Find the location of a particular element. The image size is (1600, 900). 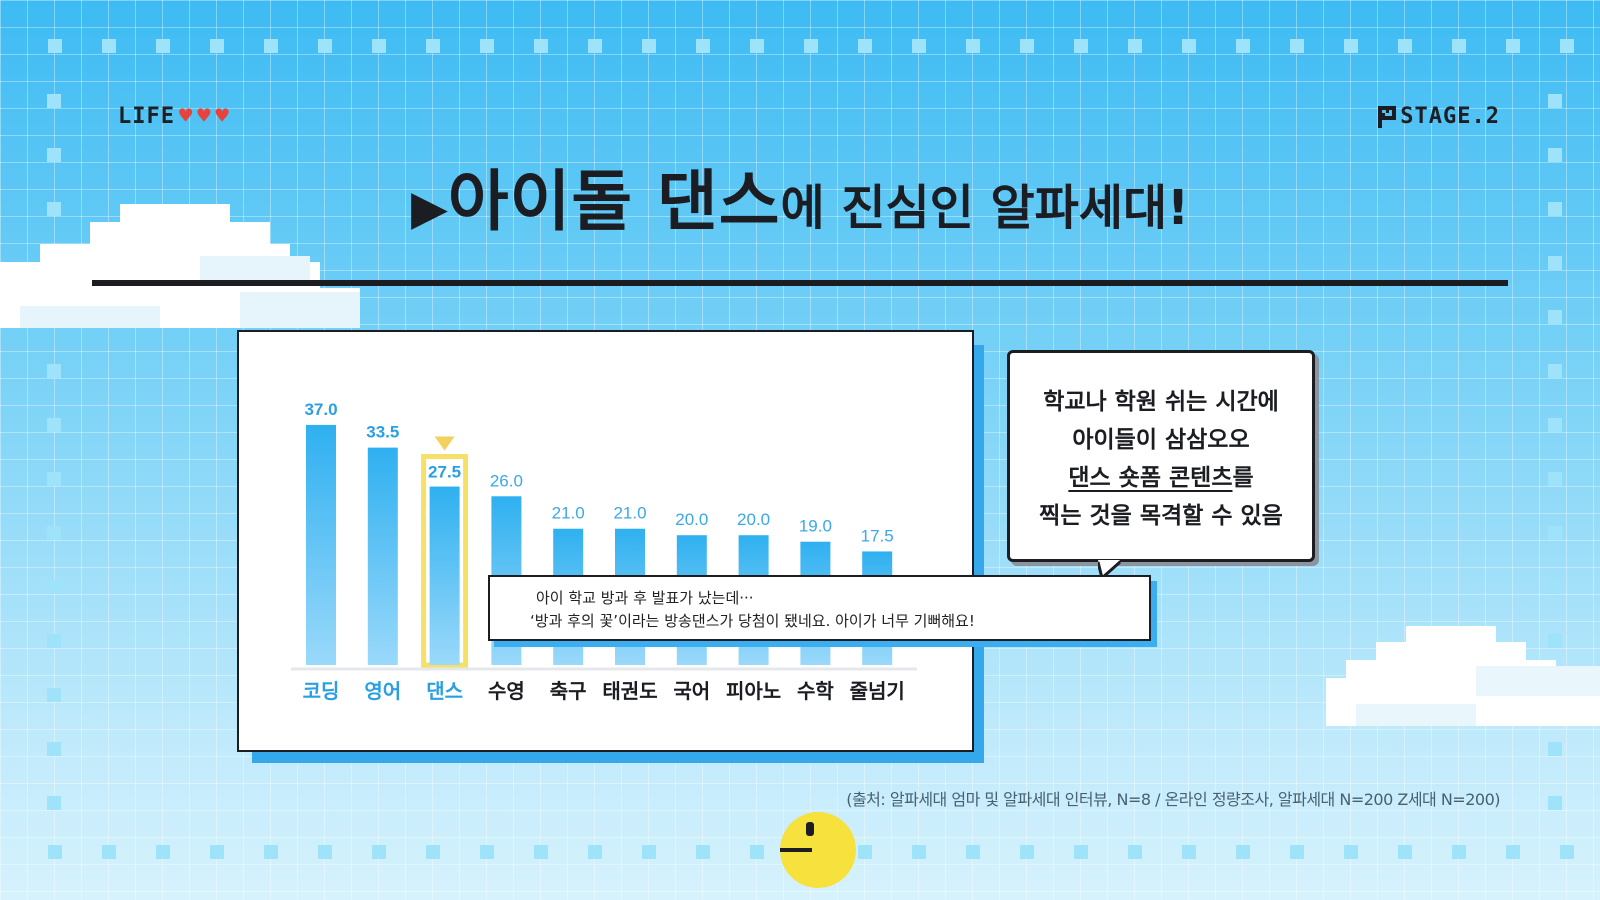

data-label: 37.0 is located at coordinates (320, 409).